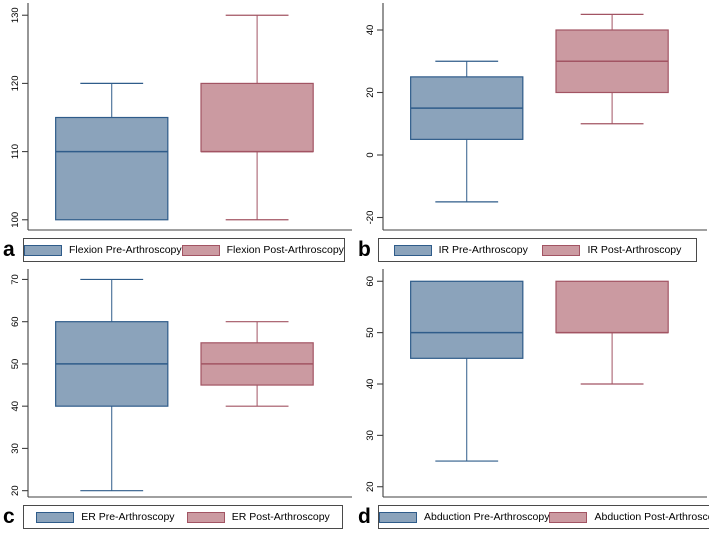 The width and height of the screenshot is (709, 533). What do you see at coordinates (285, 250) in the screenshot?
I see `legend-label-post: Flexion Post-Arthroscopy` at bounding box center [285, 250].